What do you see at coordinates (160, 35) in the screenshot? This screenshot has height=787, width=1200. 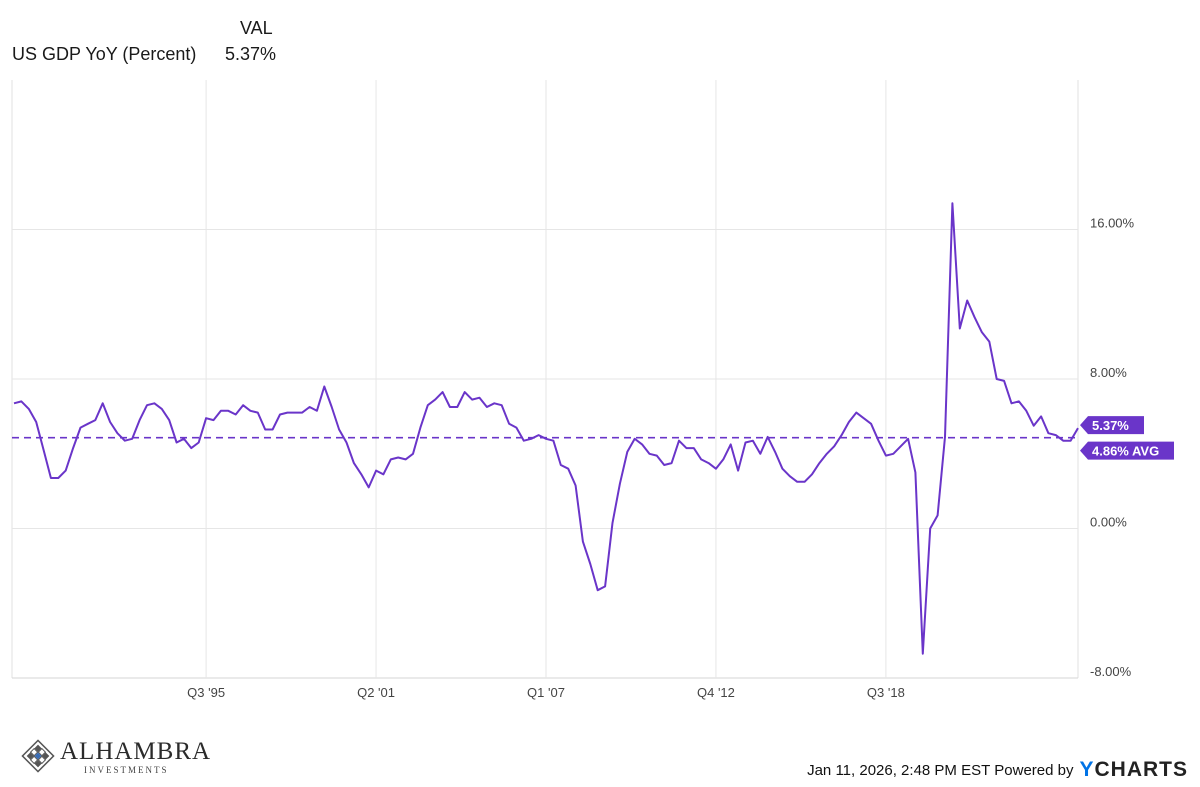 I see `chart-legend: VAL US GDP YoY (Percent) 5.37%` at bounding box center [160, 35].